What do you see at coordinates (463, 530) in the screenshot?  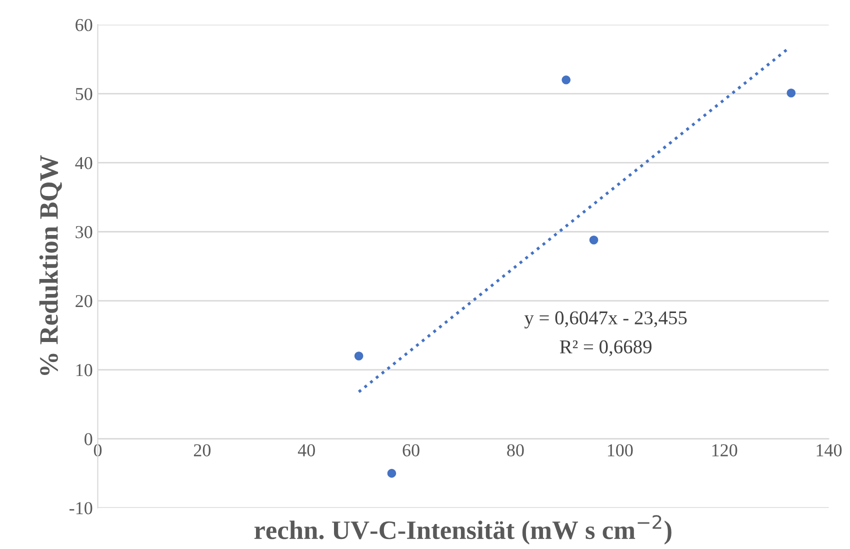 I see `x-axis-title: rechn. UV-C-Intensität (mW s cm$^{−2}$)` at bounding box center [463, 530].